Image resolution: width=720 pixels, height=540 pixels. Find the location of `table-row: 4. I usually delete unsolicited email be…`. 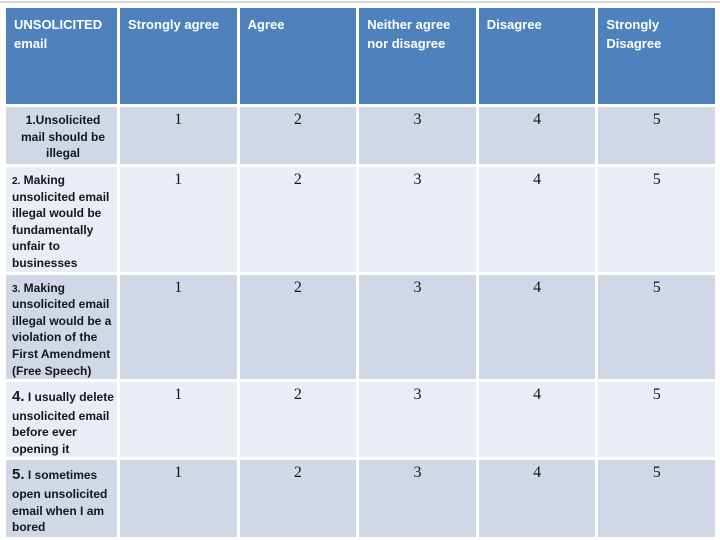

table-row: 4. I usually delete unsolicited email be… is located at coordinates (360, 420).